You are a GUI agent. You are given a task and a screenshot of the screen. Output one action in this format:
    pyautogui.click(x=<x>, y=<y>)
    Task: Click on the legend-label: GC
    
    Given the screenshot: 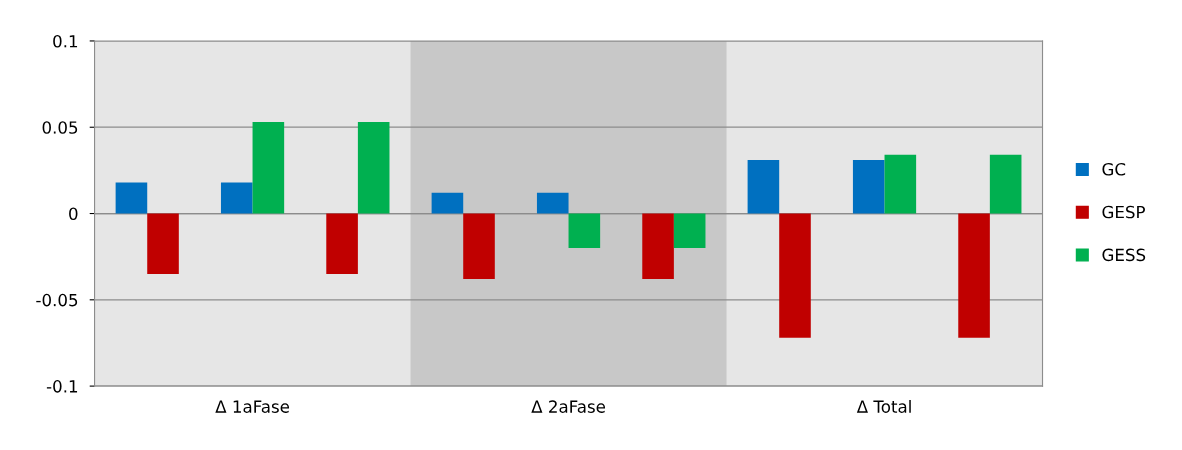 What is the action you would take?
    pyautogui.click(x=1114, y=169)
    